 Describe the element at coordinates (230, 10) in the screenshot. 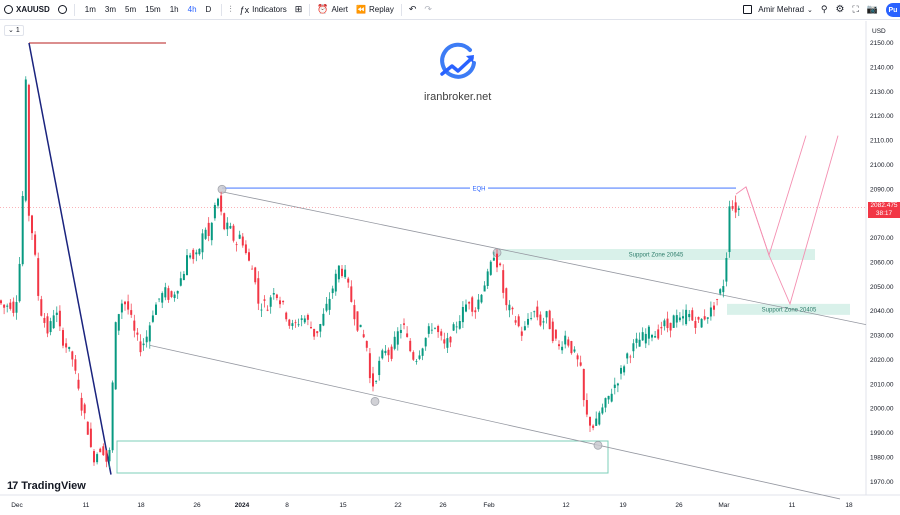

I see `chart-type-button: ⫶` at that location.